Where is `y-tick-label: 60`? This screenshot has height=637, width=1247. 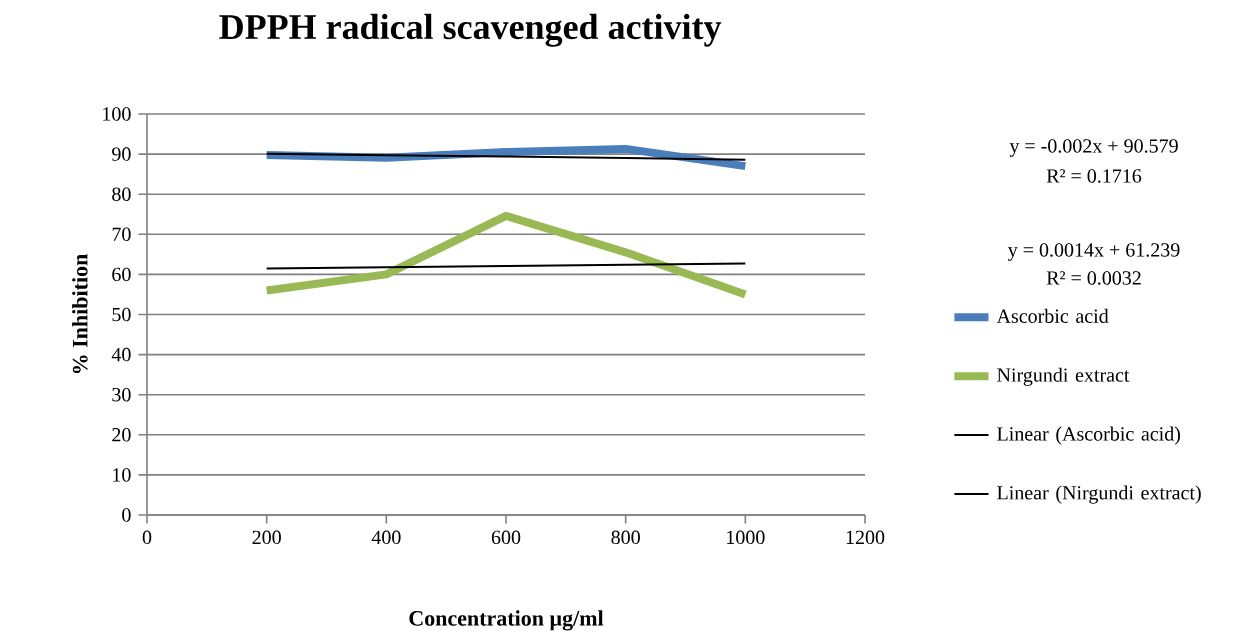
y-tick-label: 60 is located at coordinates (121, 274).